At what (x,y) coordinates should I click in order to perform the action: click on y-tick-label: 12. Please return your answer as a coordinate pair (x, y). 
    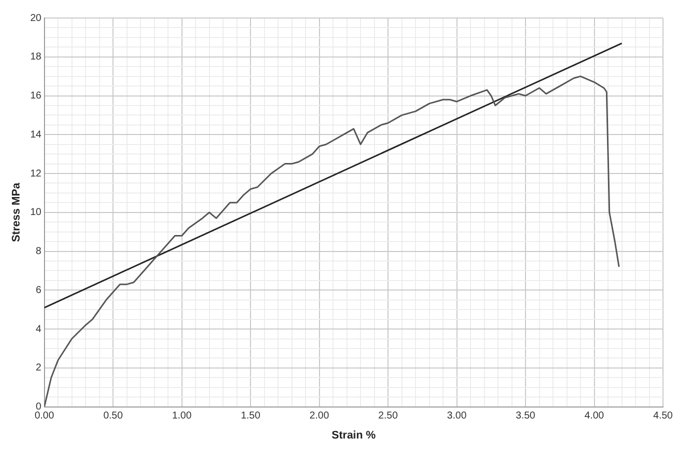
    Looking at the image, I should click on (36, 174).